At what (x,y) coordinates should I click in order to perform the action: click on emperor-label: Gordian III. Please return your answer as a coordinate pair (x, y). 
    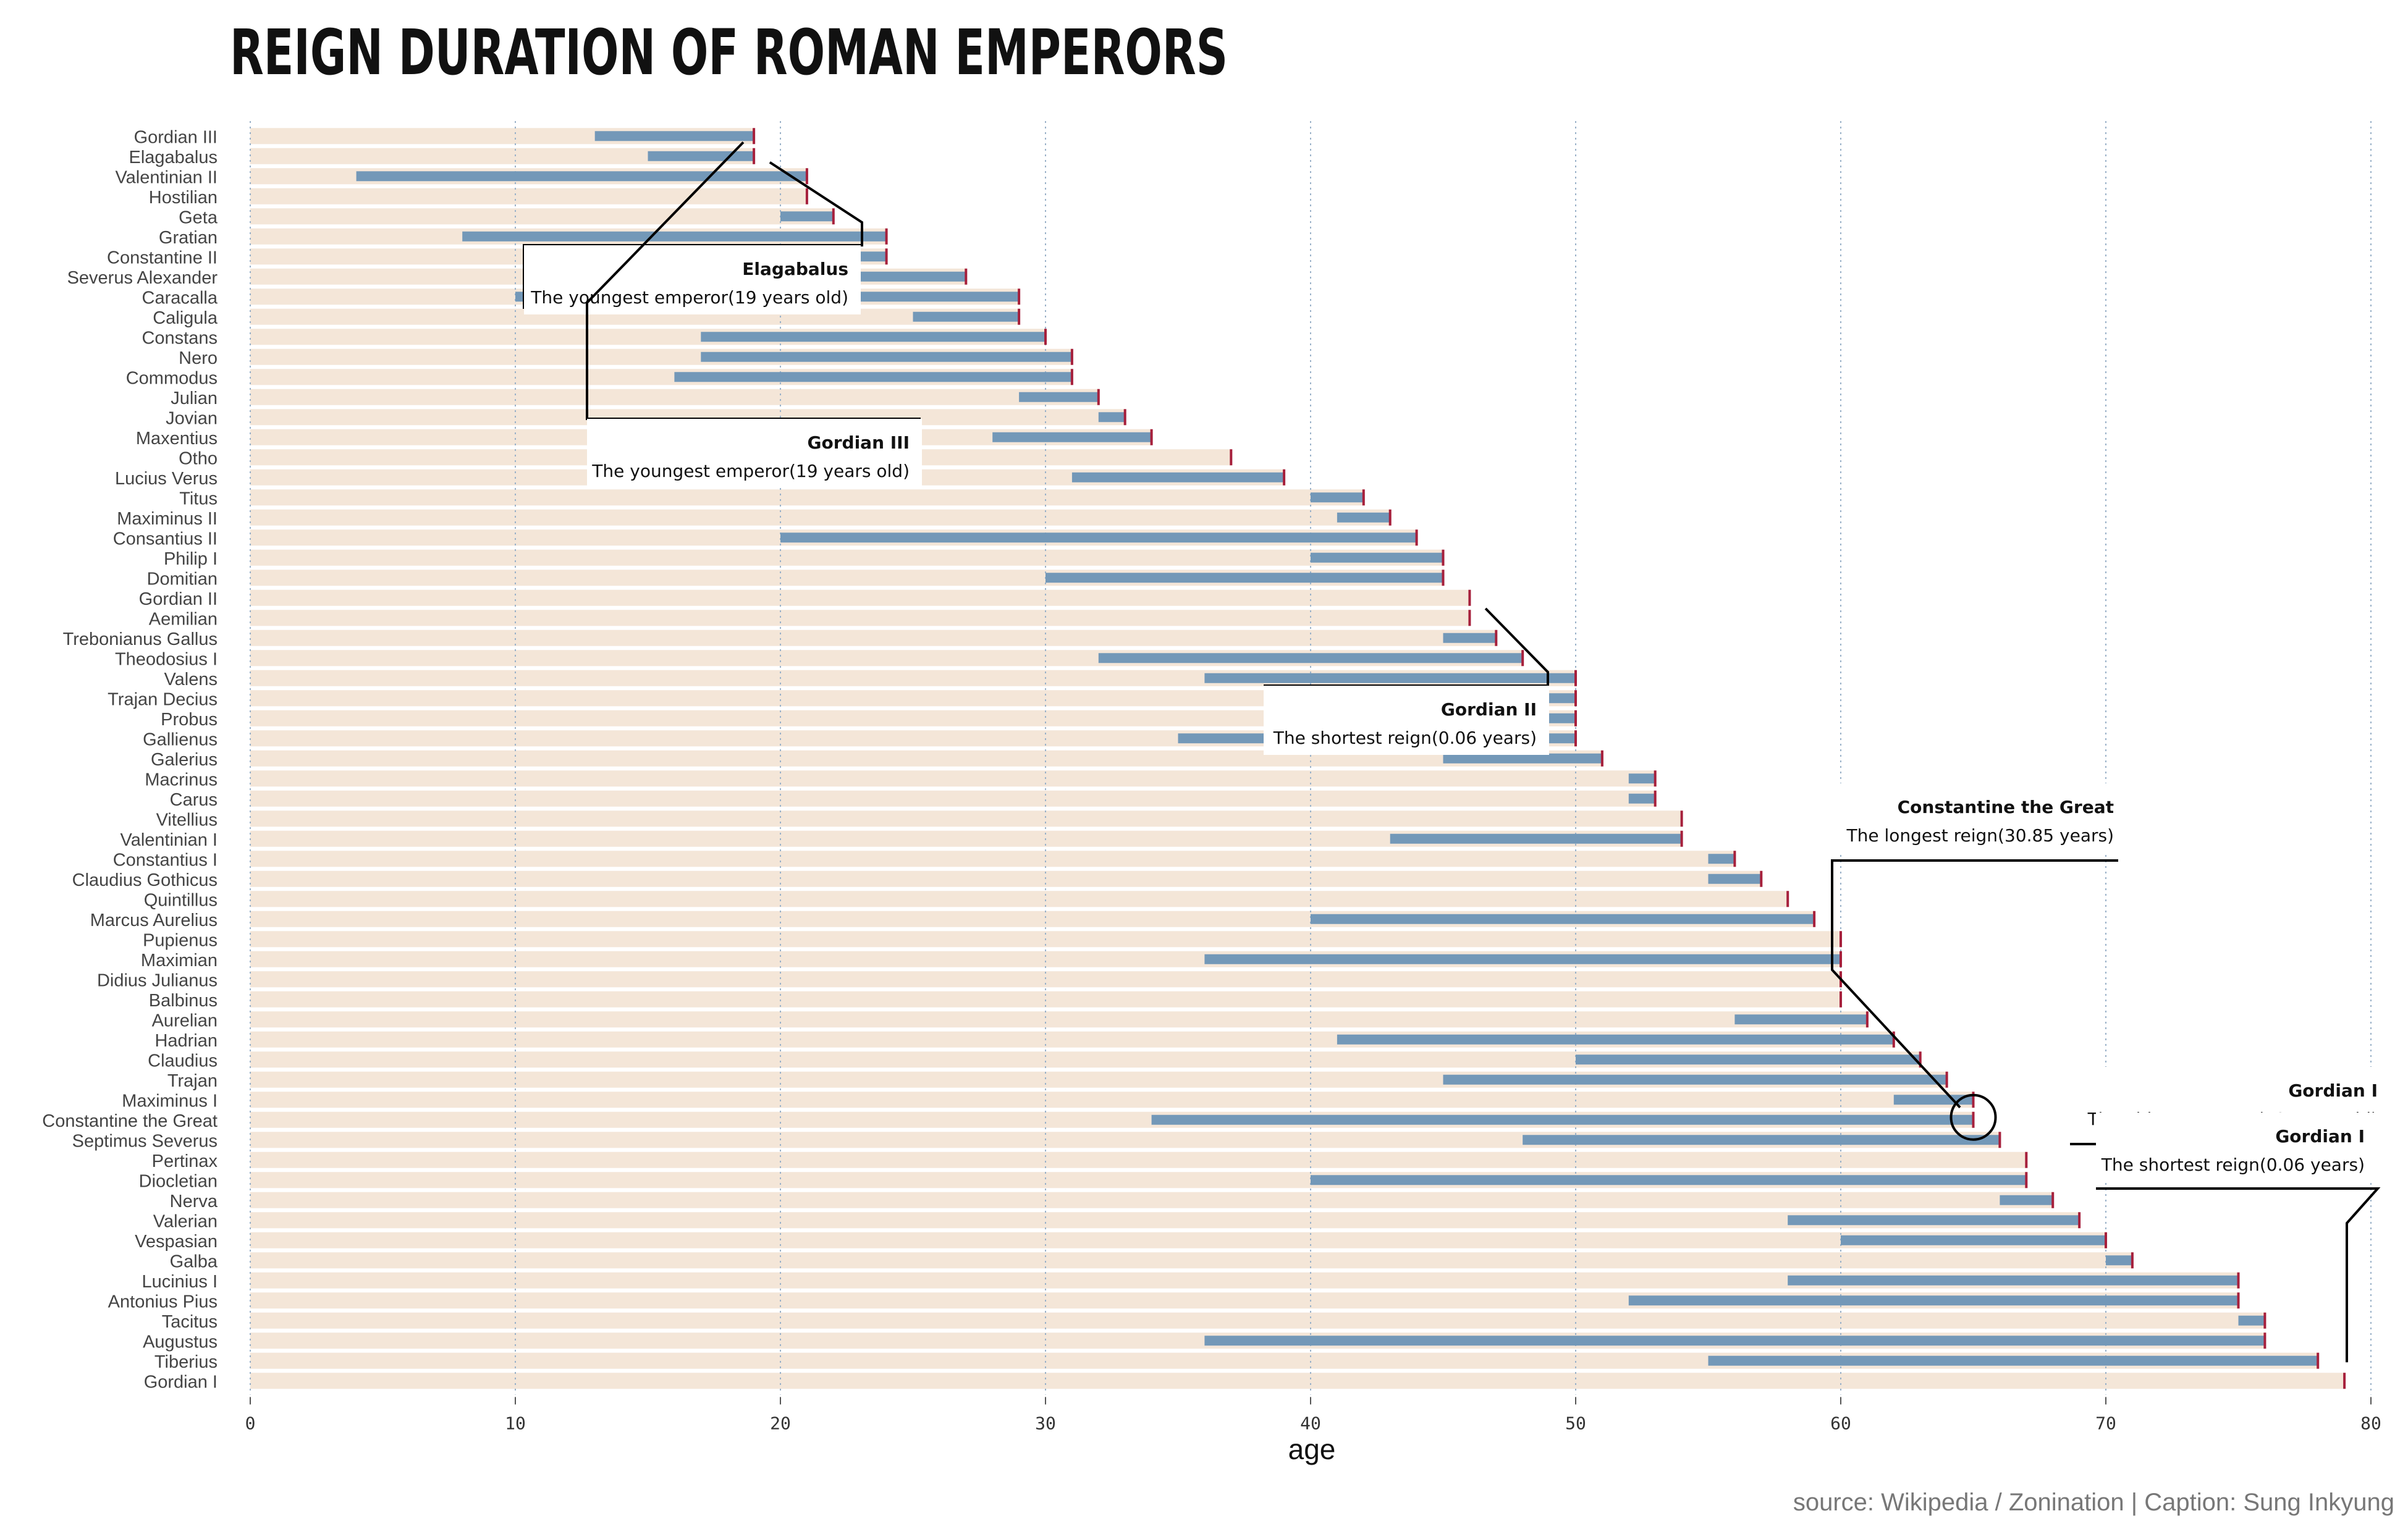
    Looking at the image, I should click on (176, 137).